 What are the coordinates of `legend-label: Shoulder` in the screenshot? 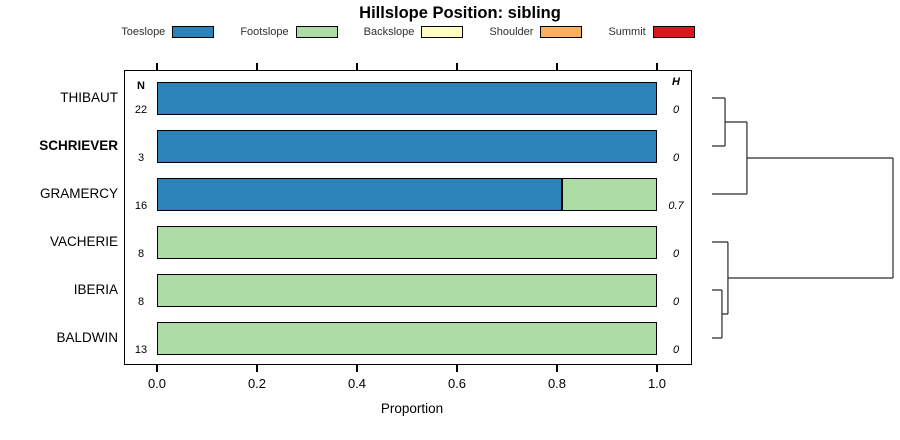 It's located at (511, 32).